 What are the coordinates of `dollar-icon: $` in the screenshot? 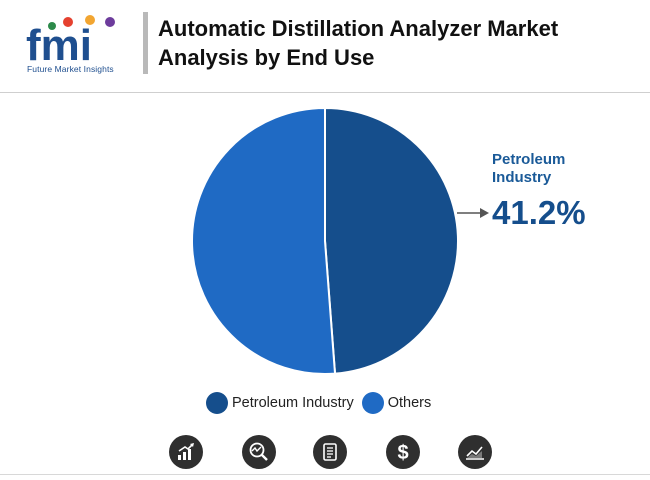 It's located at (403, 452).